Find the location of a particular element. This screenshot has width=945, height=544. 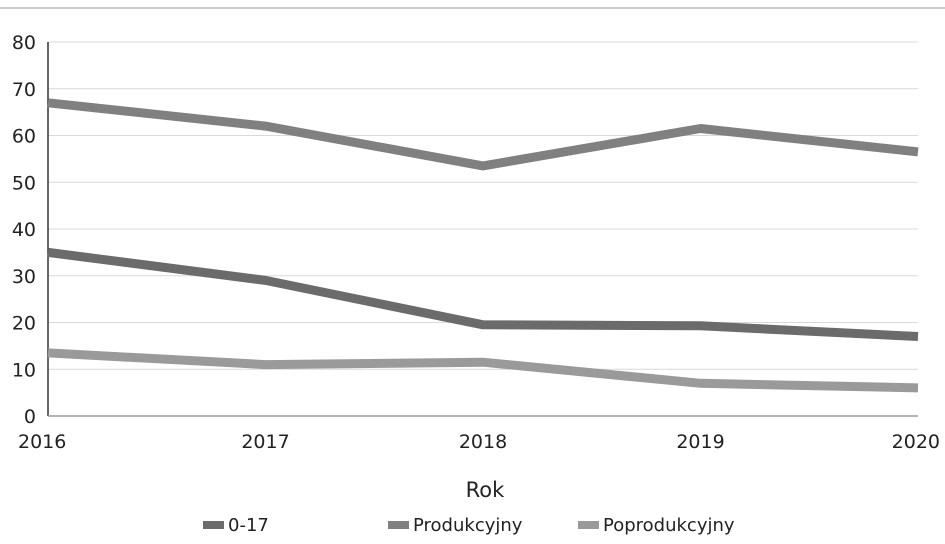

legend-label-3: Poprodukcyjny is located at coordinates (669, 525).